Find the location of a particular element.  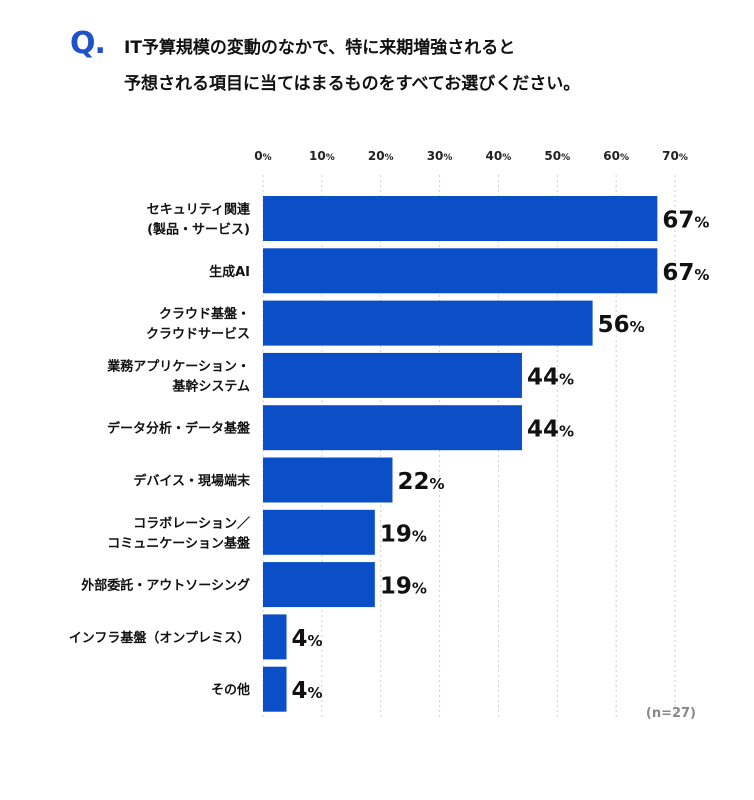

category-label: インフラ基盤（オンプレミス） is located at coordinates (159, 638).